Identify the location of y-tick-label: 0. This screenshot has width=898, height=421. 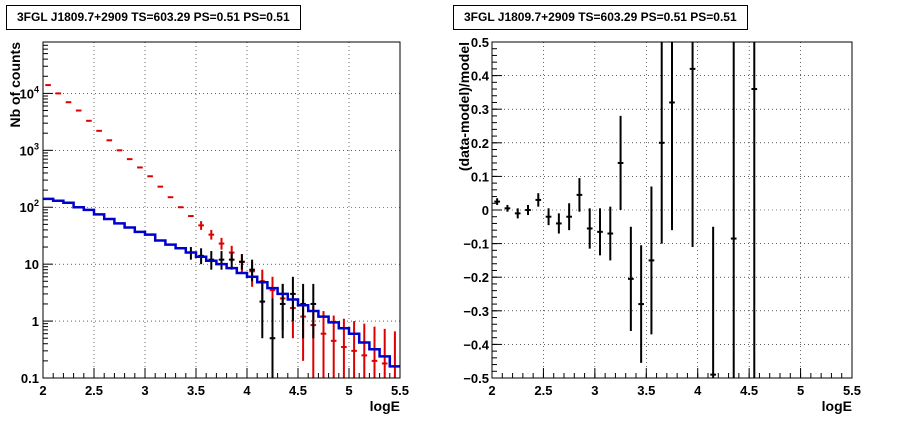
(485, 210).